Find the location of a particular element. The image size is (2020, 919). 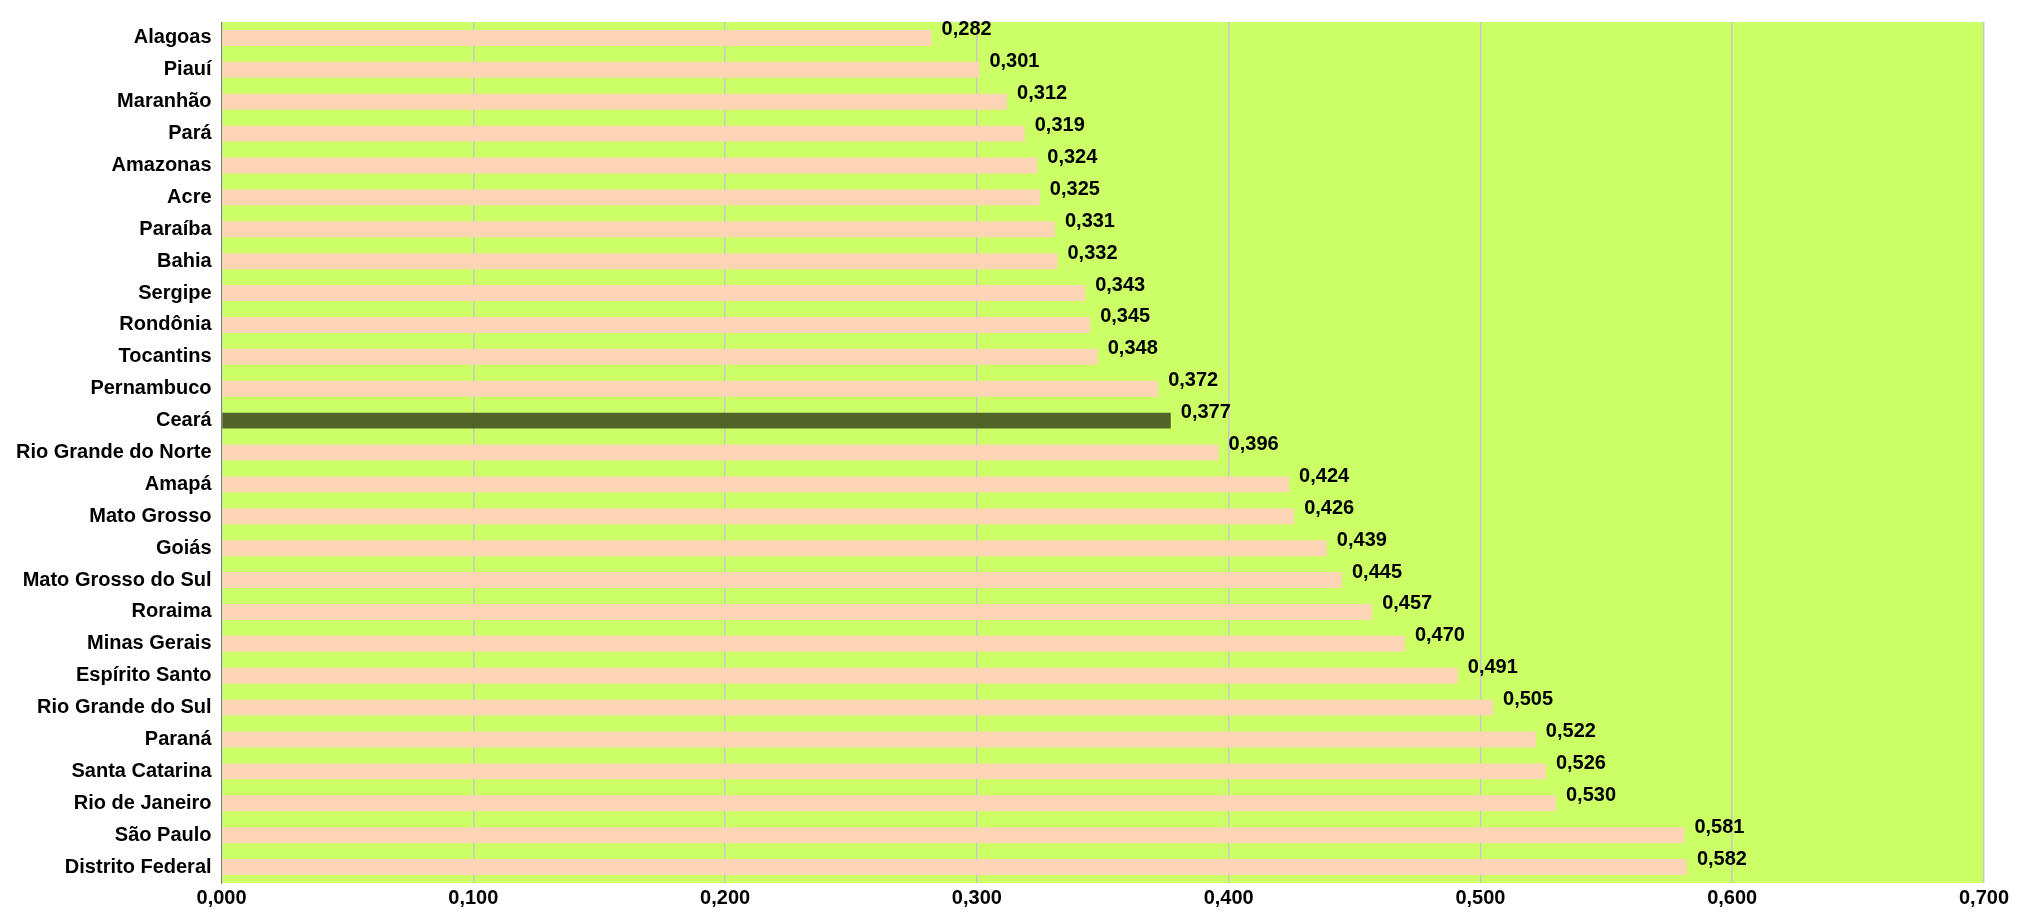

data-label: 0,312 is located at coordinates (1042, 92).